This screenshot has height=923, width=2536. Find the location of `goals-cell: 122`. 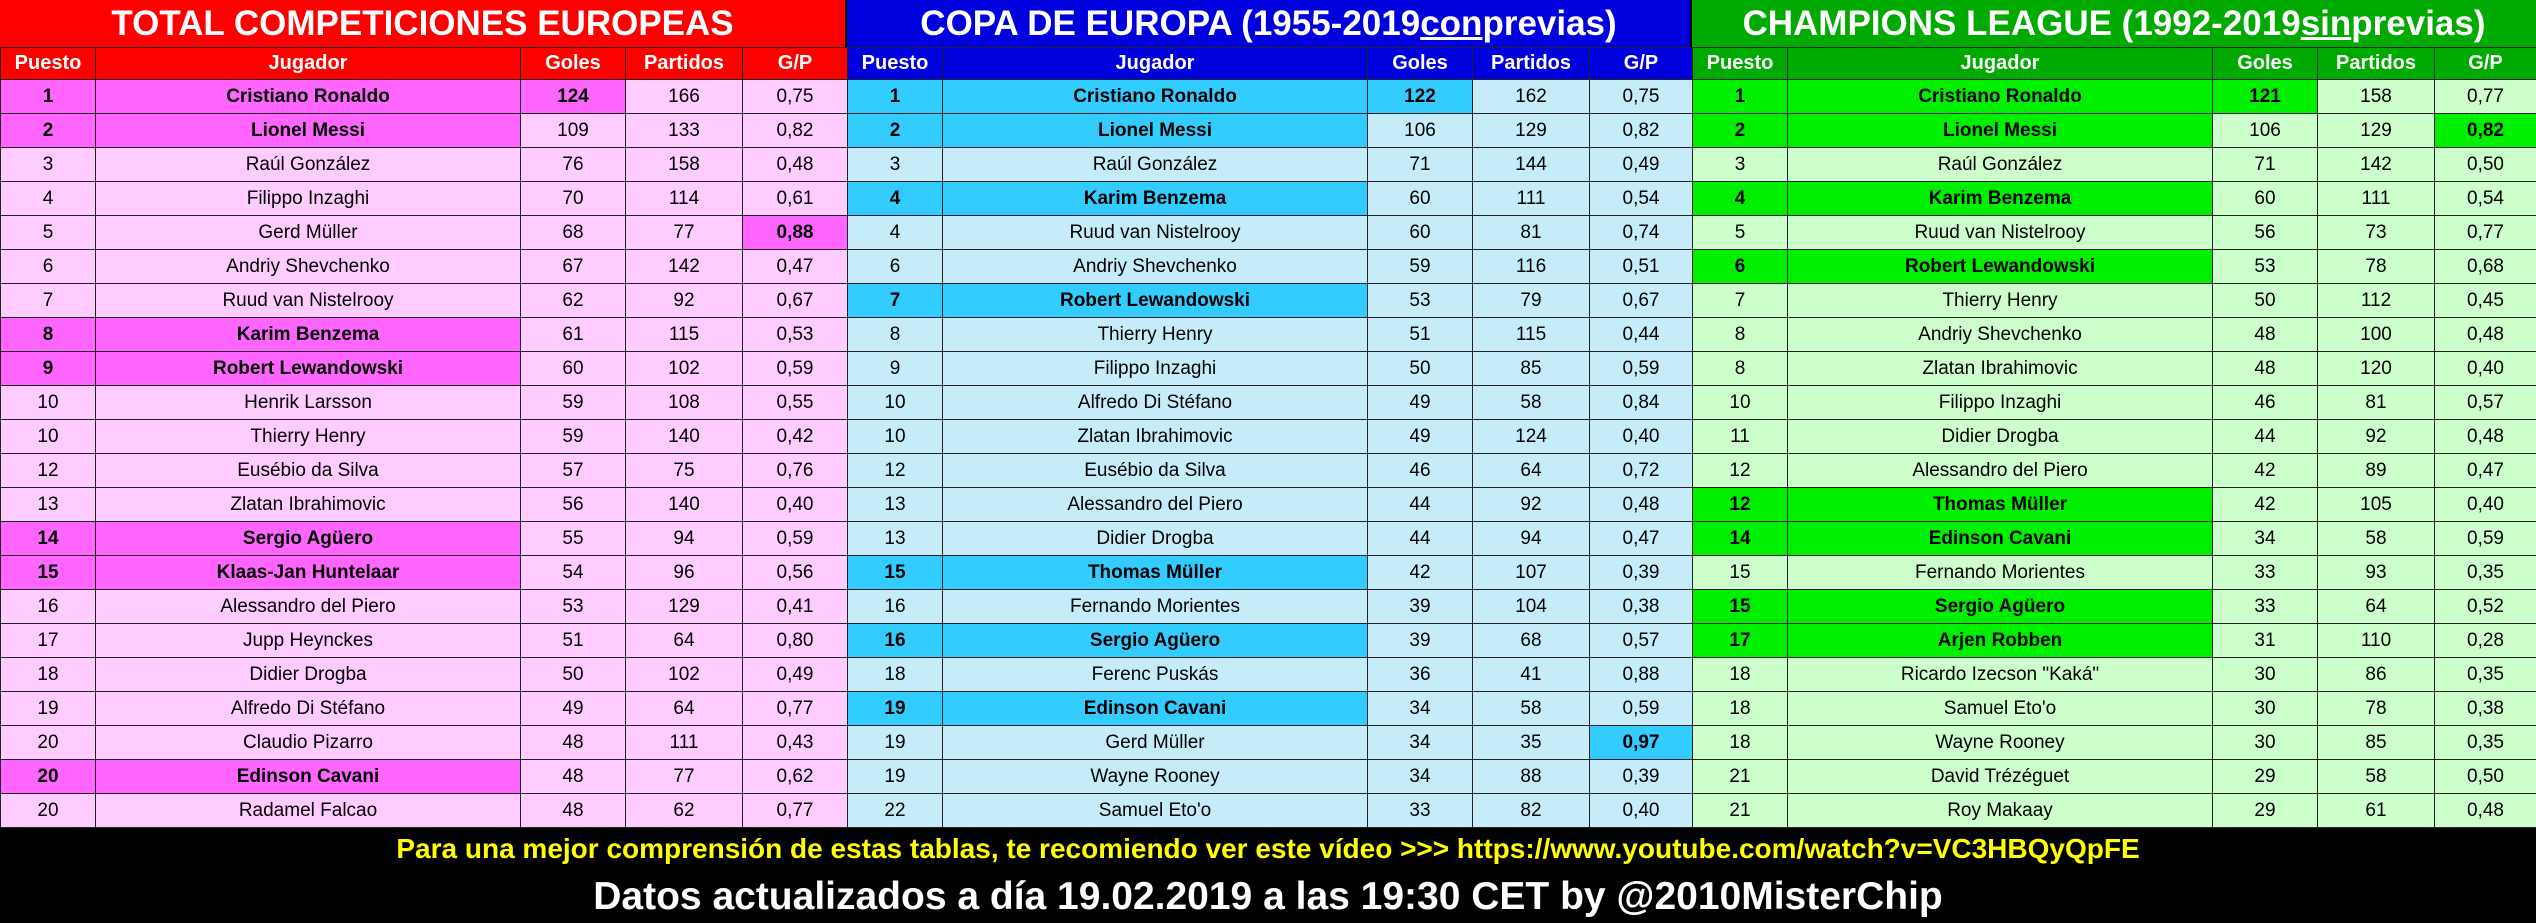

goals-cell: 122 is located at coordinates (1420, 96).